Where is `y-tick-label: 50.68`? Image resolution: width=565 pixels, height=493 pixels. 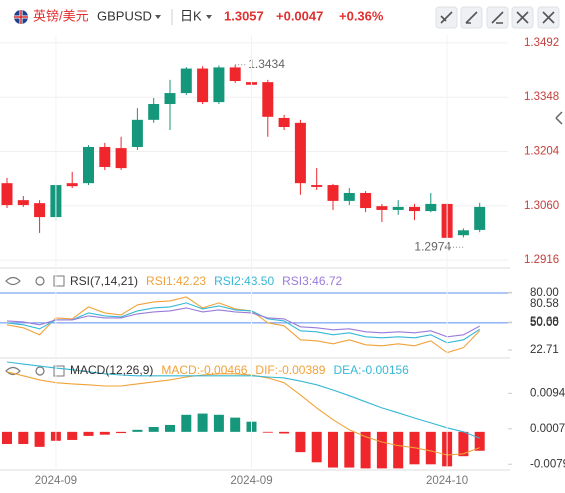 y-tick-label: 50.68 is located at coordinates (544, 322).